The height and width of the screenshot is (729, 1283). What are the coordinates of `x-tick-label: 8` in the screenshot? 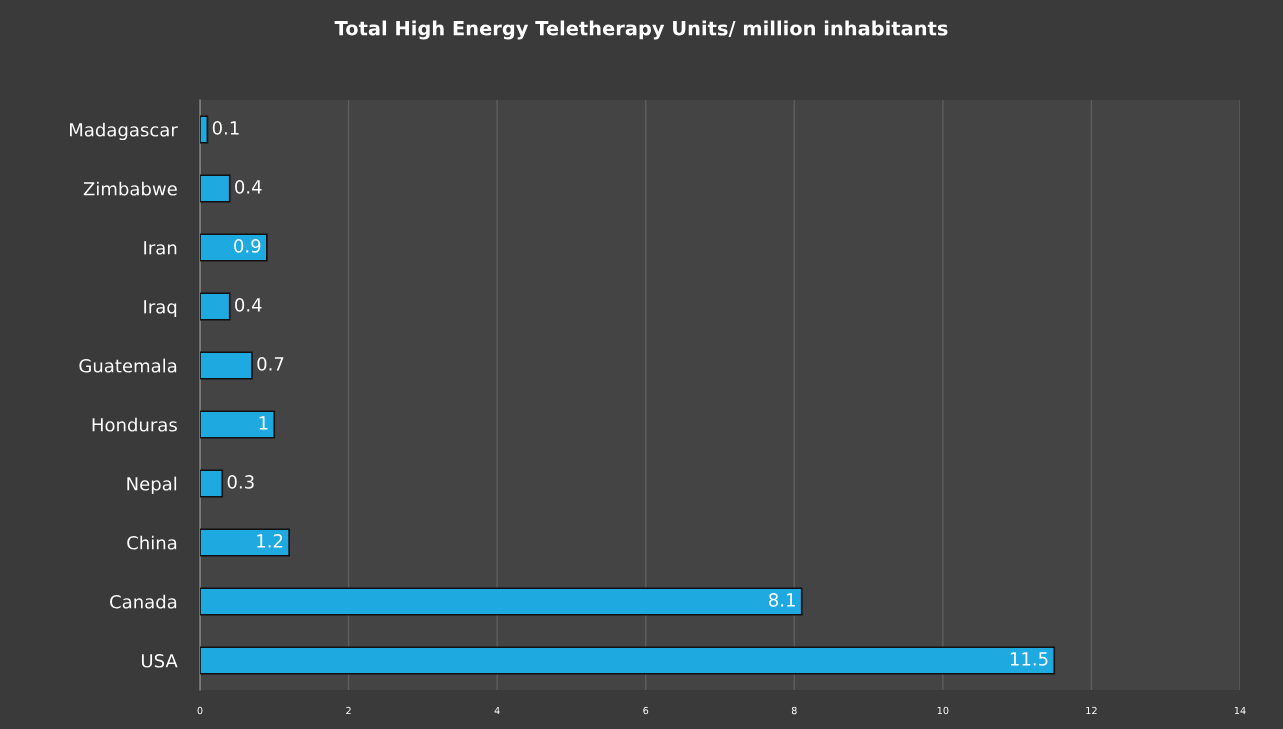 It's located at (794, 710).